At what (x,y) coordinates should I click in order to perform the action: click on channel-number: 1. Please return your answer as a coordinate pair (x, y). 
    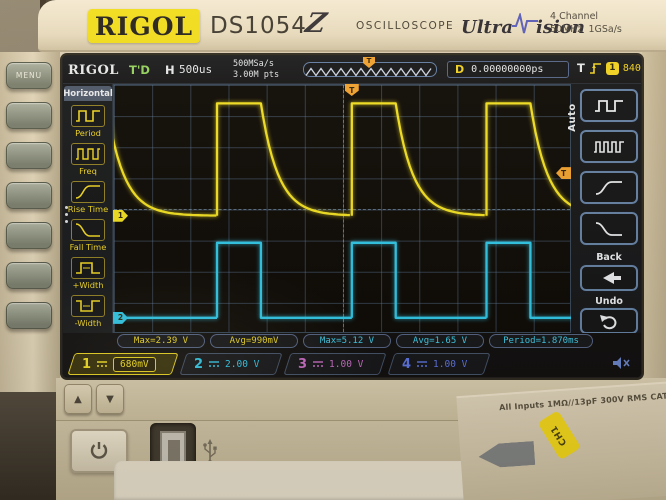
    Looking at the image, I should click on (87, 364).